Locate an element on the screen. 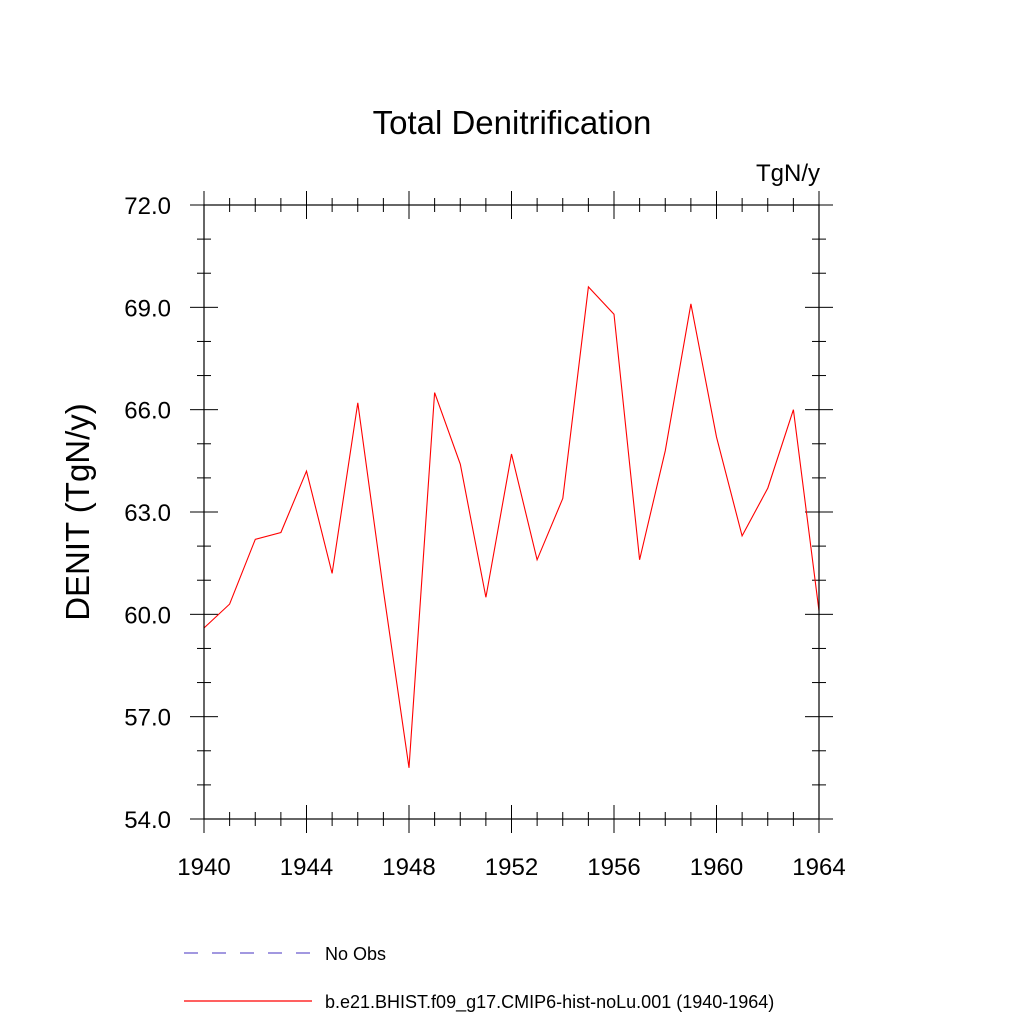  x-tick-label: 1964 is located at coordinates (818, 867).